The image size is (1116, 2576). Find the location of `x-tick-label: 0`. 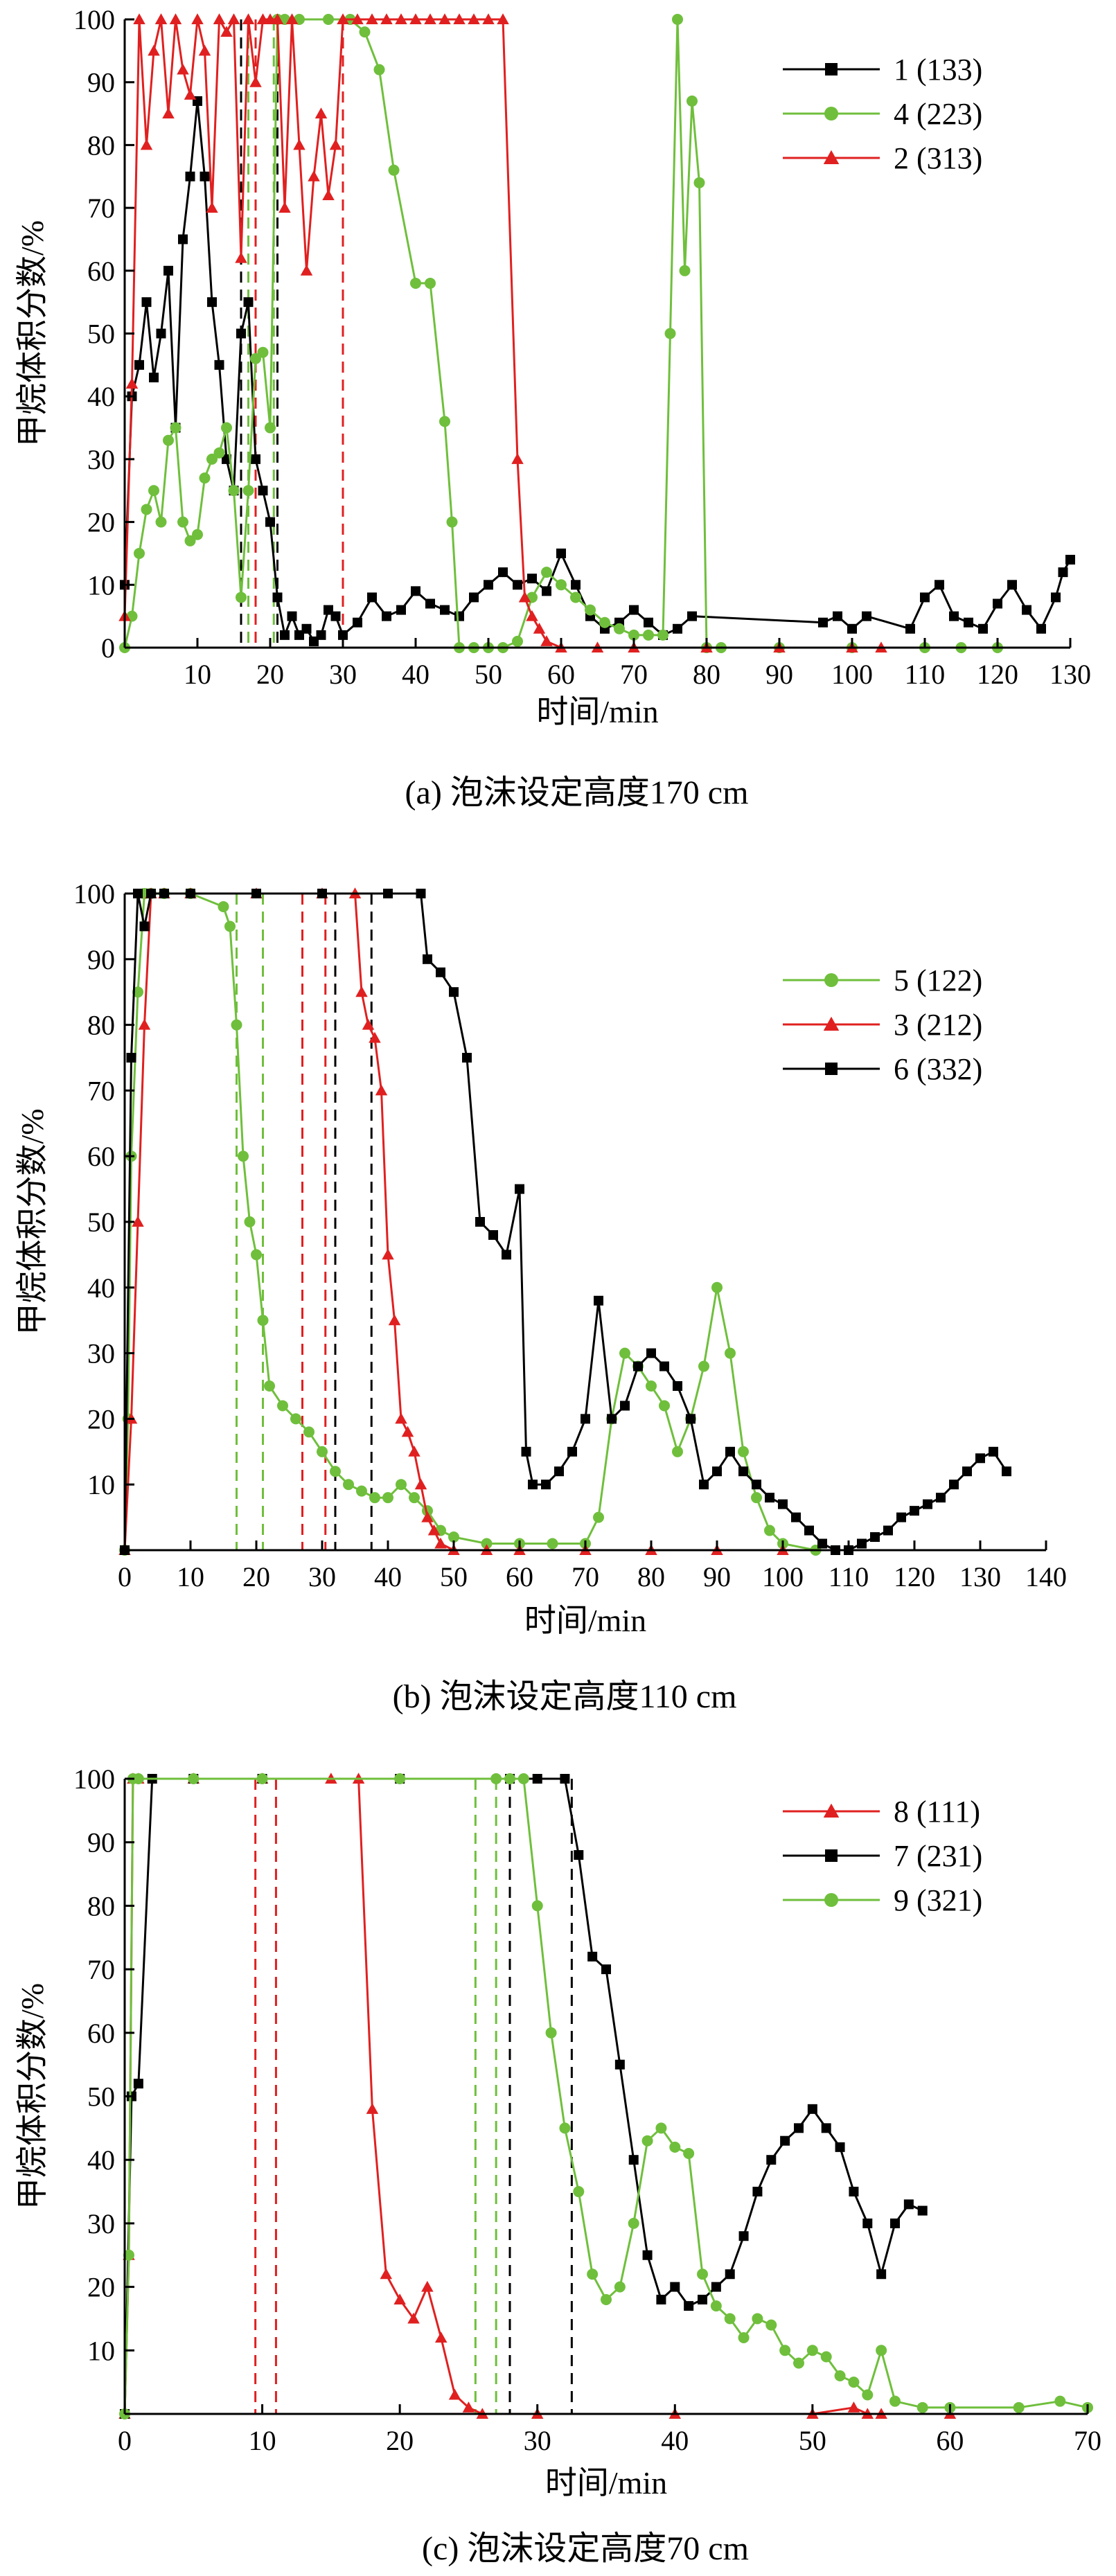

x-tick-label: 0 is located at coordinates (125, 2440).